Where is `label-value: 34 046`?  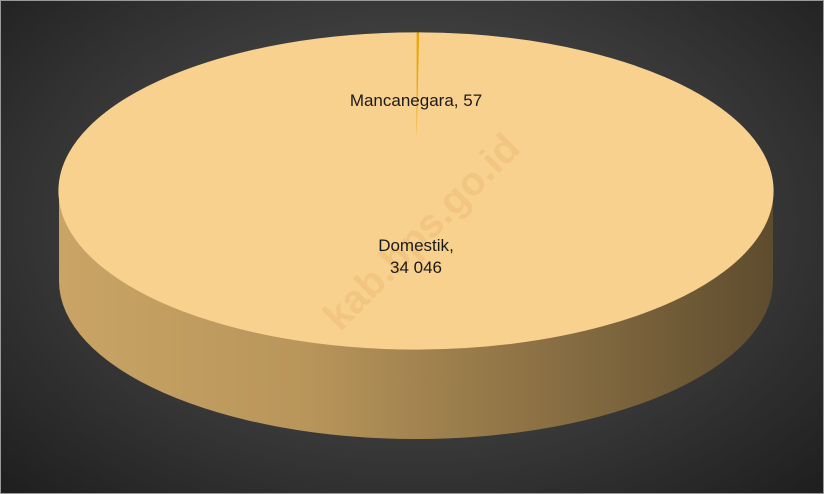 label-value: 34 046 is located at coordinates (416, 267).